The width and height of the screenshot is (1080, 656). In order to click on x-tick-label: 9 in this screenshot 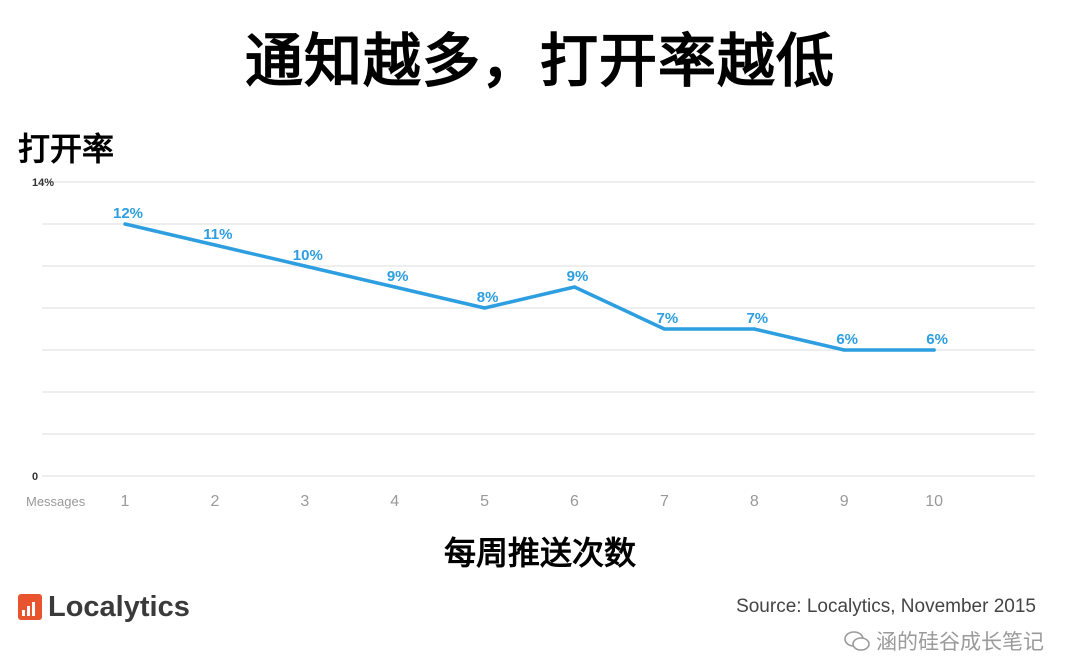, I will do `click(844, 501)`.